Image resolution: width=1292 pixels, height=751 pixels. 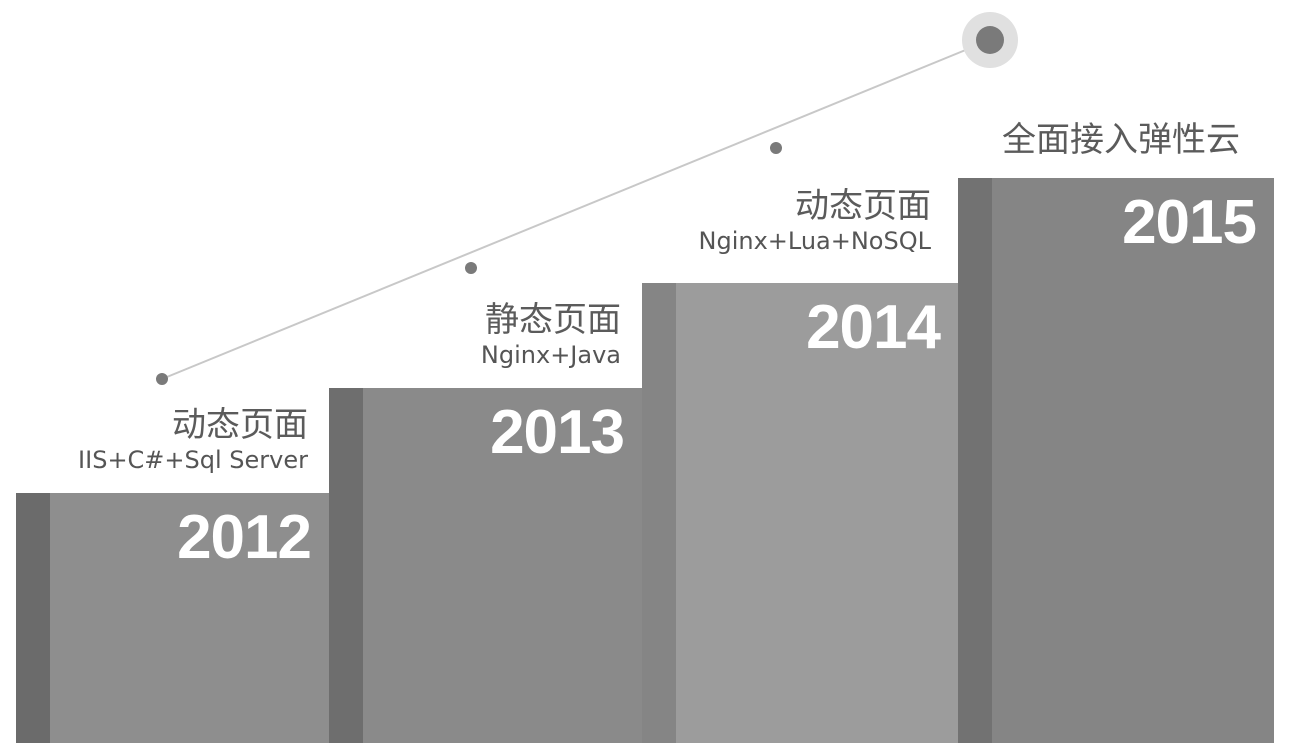 What do you see at coordinates (244, 537) in the screenshot?
I see `year-label: 2012` at bounding box center [244, 537].